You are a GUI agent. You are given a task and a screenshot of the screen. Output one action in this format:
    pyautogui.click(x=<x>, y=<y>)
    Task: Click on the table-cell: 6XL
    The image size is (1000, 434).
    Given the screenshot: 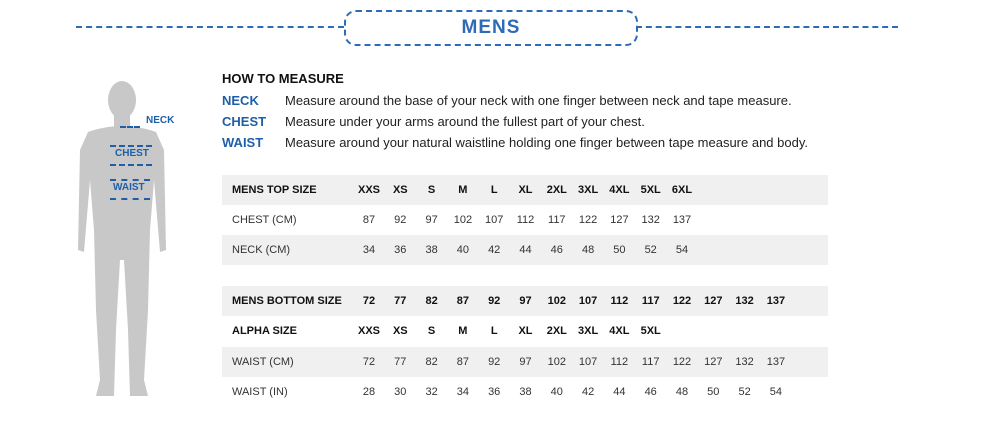 What is the action you would take?
    pyautogui.click(x=682, y=190)
    